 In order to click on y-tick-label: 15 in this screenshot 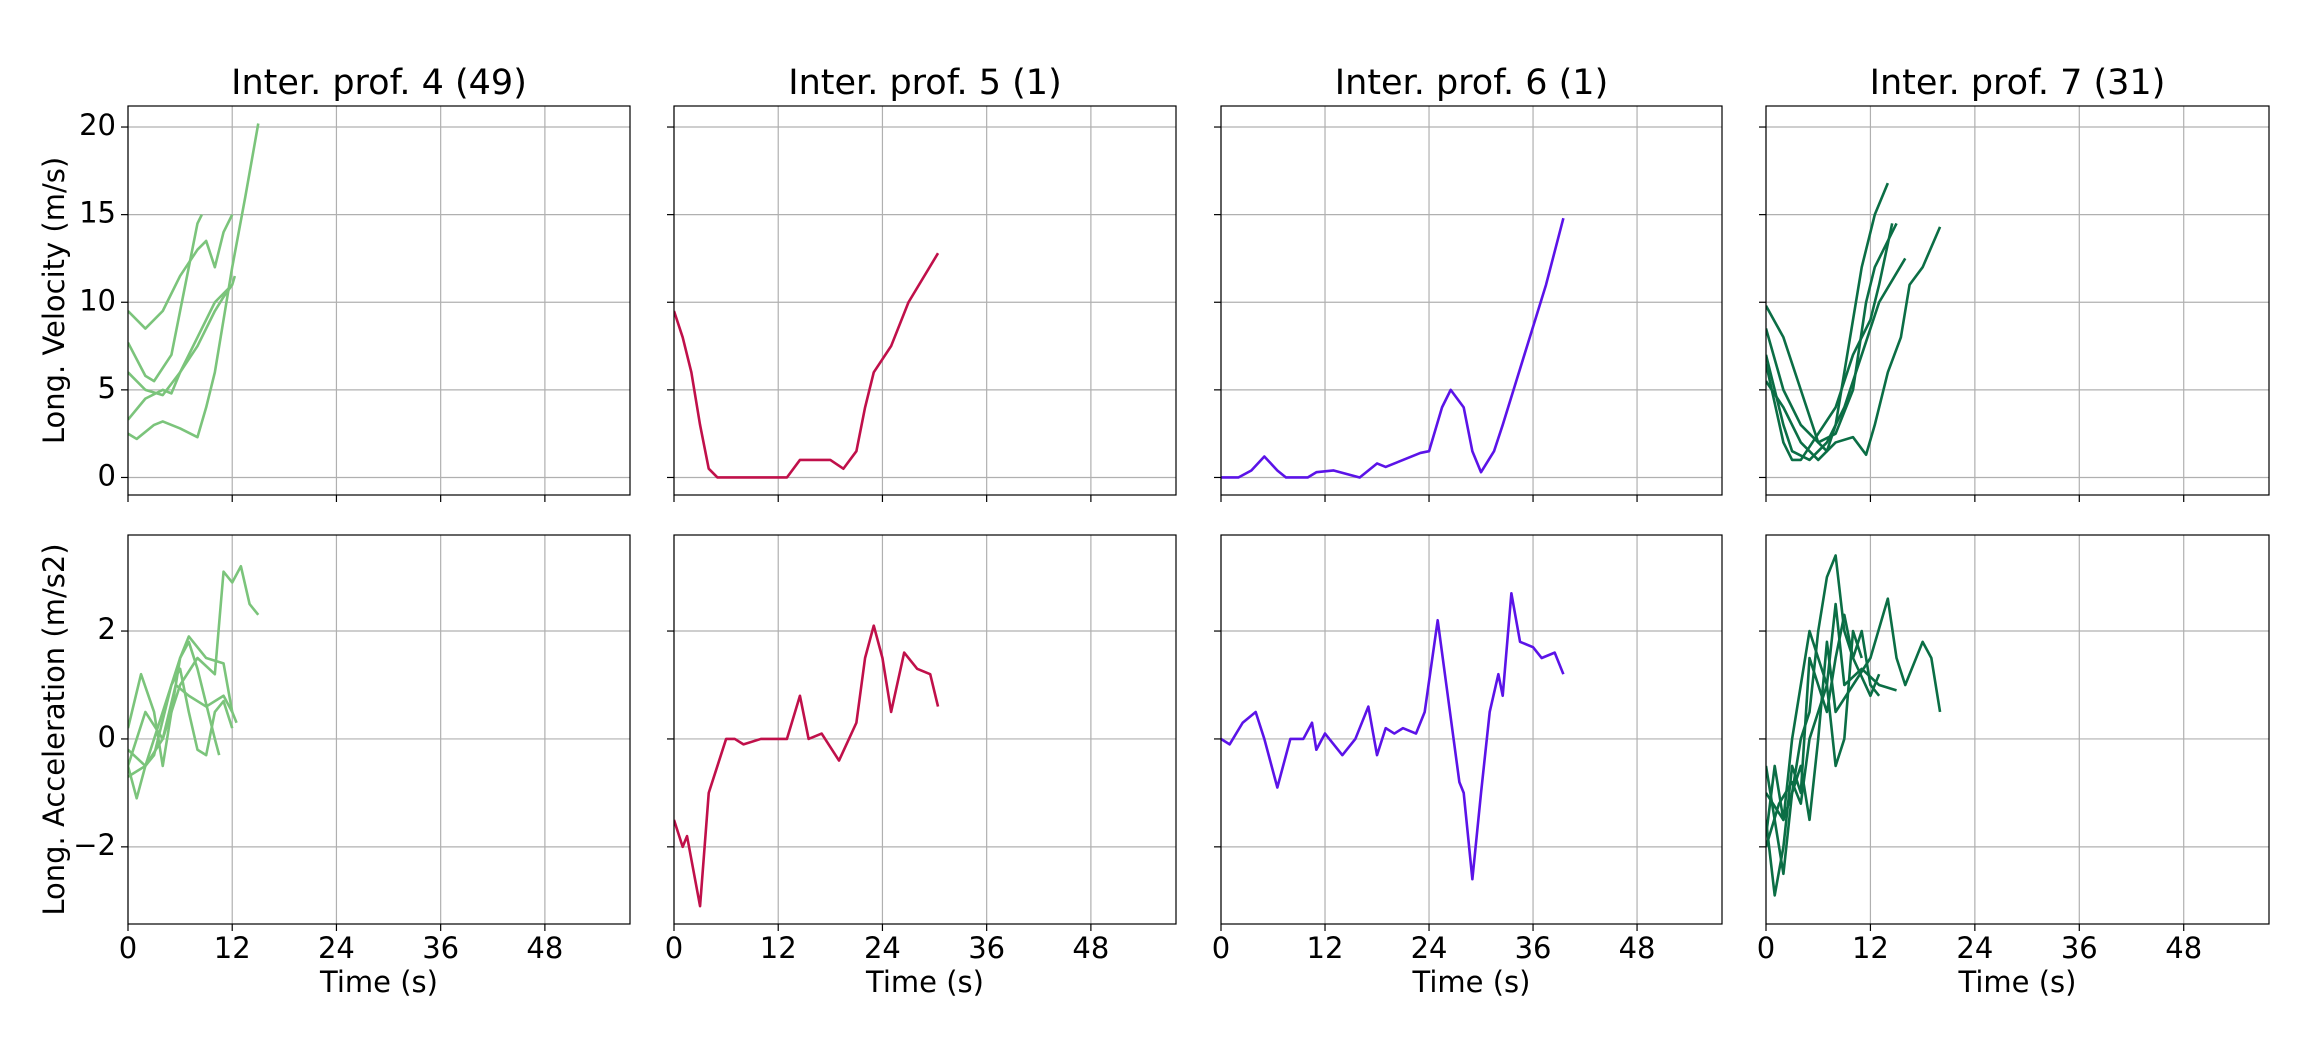, I will do `click(97, 213)`.